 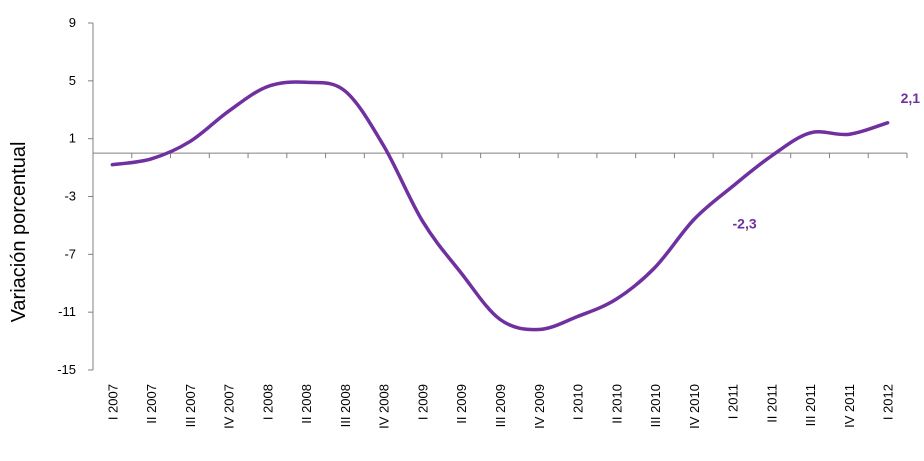 What do you see at coordinates (911, 98) in the screenshot?
I see `data-label: 2,1` at bounding box center [911, 98].